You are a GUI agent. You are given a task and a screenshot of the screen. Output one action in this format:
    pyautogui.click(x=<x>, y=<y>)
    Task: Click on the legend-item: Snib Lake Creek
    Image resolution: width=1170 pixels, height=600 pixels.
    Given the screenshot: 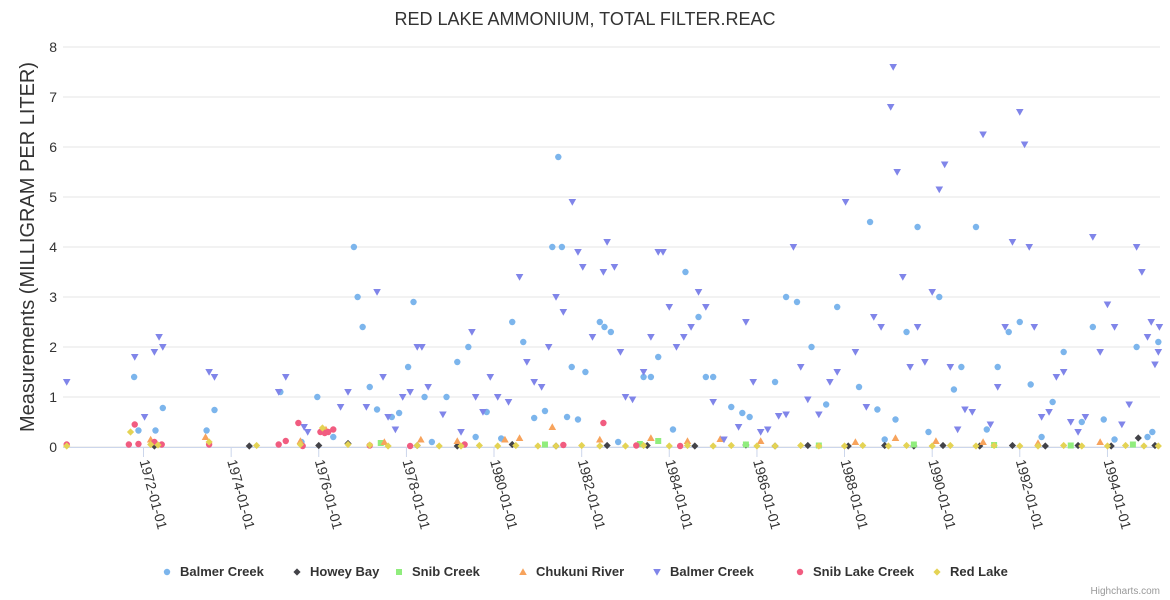 What is the action you would take?
    pyautogui.click(x=855, y=571)
    